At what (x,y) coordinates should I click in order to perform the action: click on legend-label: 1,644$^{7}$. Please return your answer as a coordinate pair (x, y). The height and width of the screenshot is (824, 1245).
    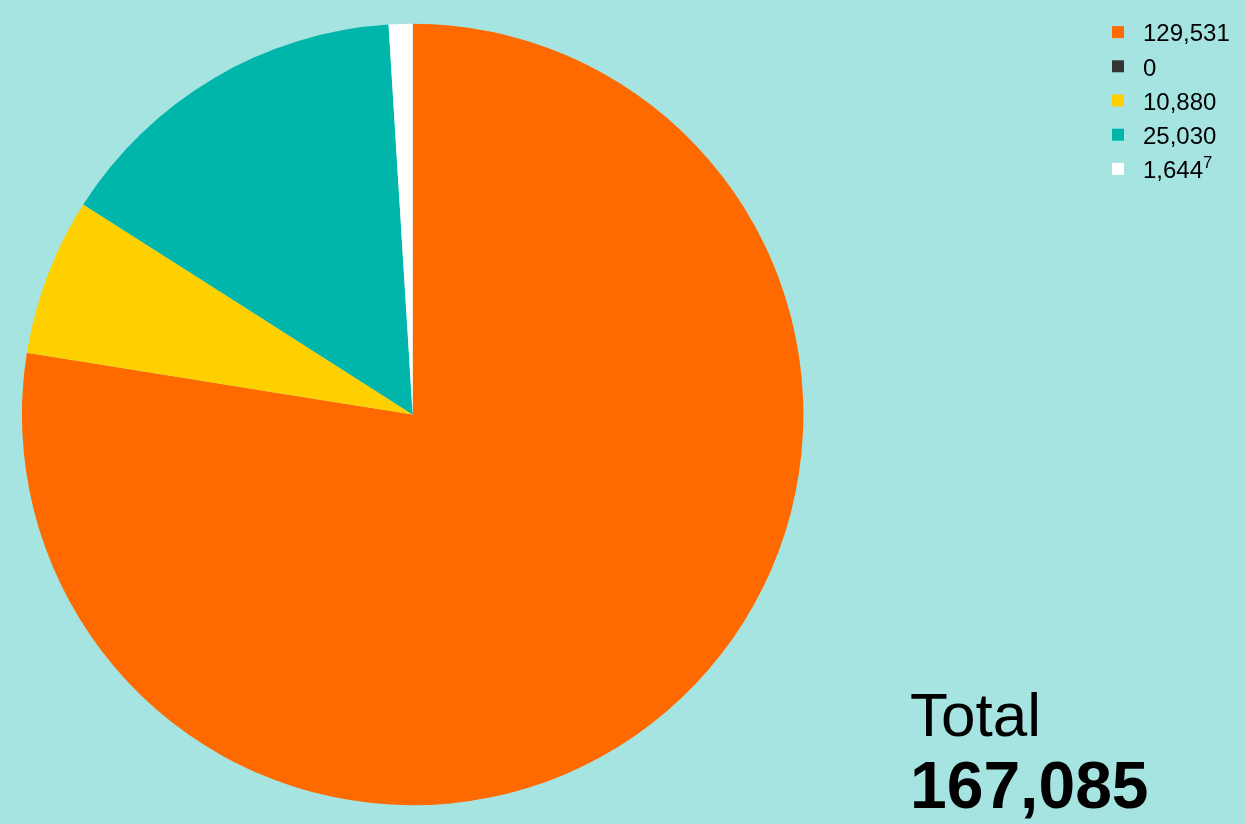
    Looking at the image, I should click on (1178, 168).